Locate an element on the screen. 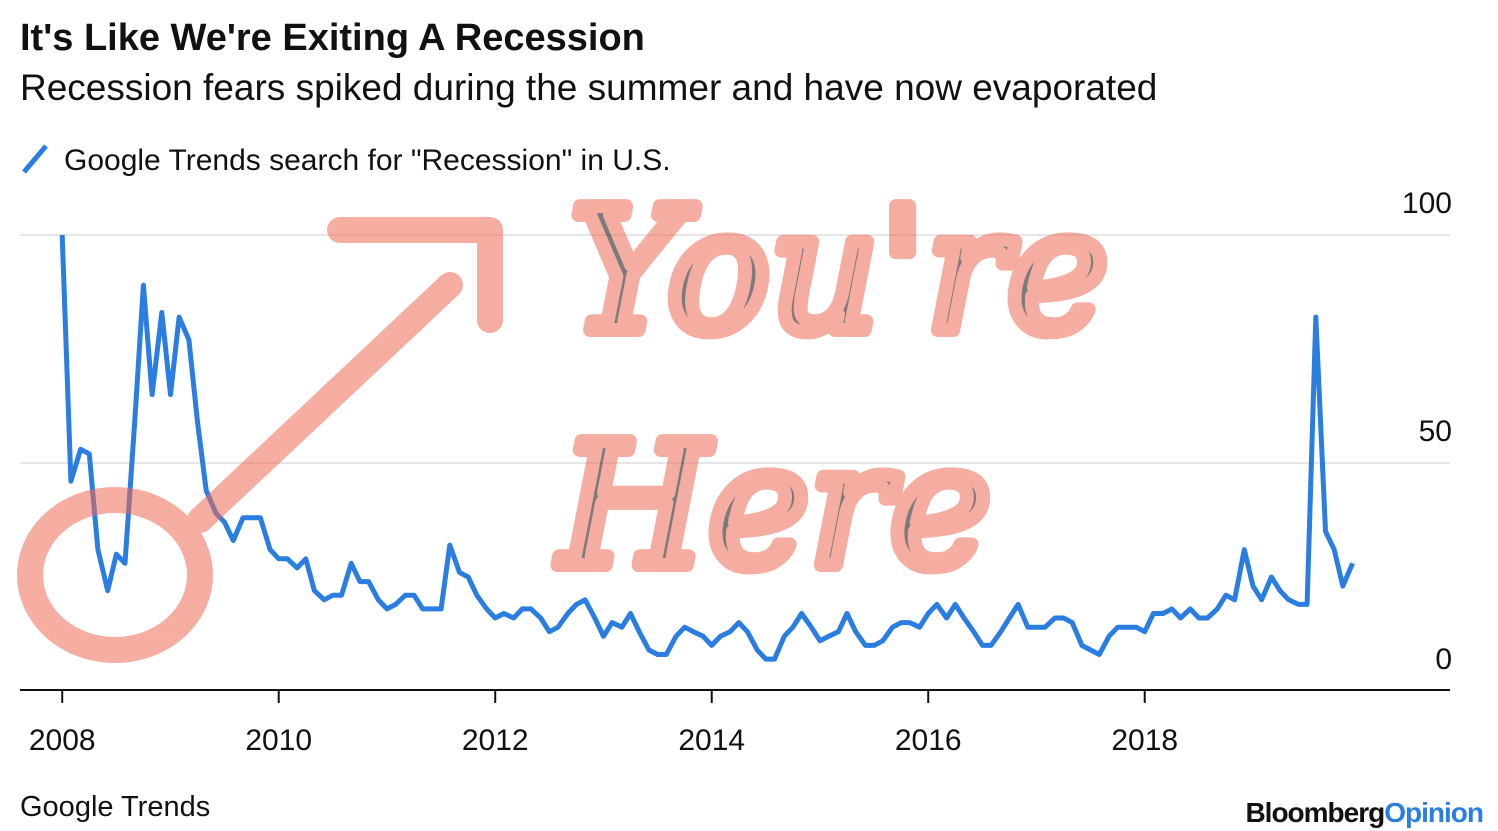  x-tick-label: 2012 is located at coordinates (495, 740).